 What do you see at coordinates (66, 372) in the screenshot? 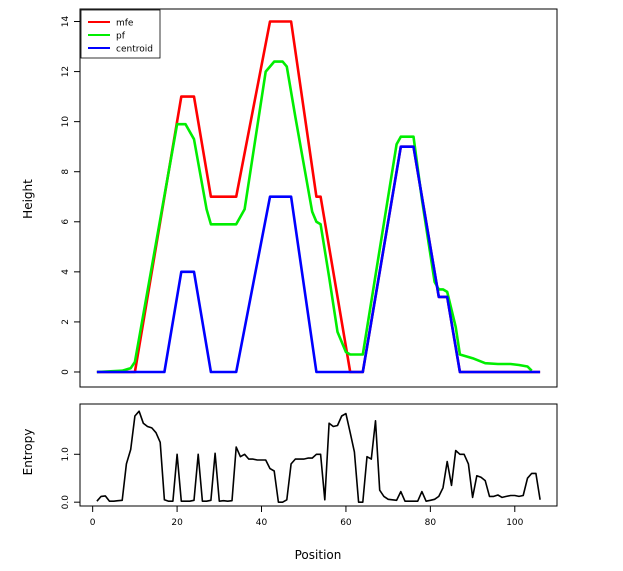
I see `height-y-tick-label: 0` at bounding box center [66, 372].